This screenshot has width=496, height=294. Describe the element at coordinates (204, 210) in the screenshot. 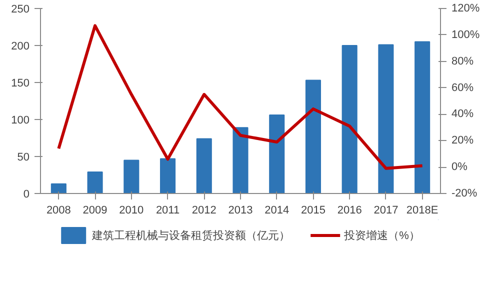

I see `x-tick-label: 2012` at that location.